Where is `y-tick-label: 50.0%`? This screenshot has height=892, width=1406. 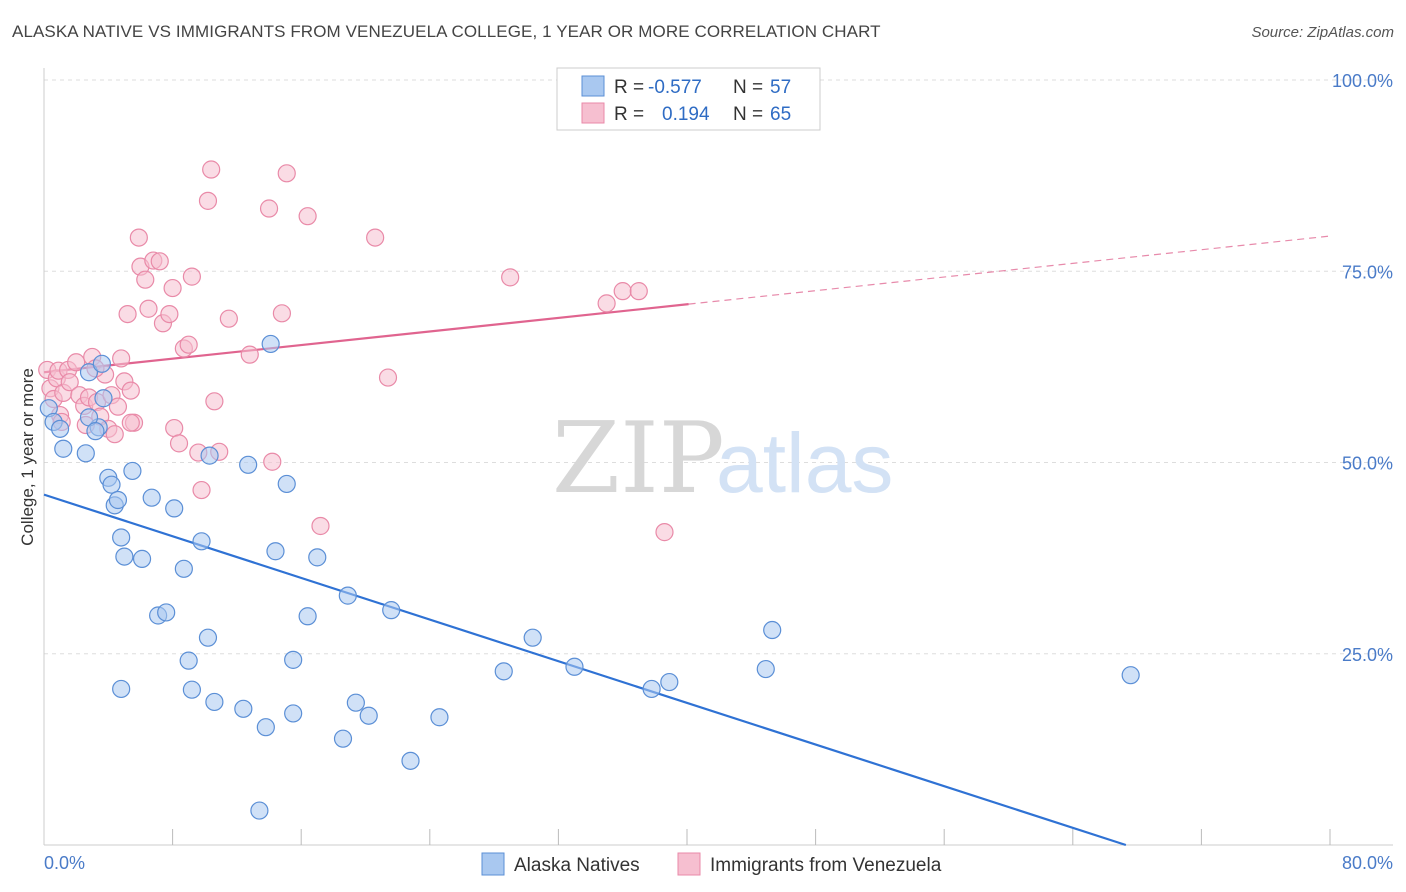
y-tick-label: 50.0% is located at coordinates (1367, 464).